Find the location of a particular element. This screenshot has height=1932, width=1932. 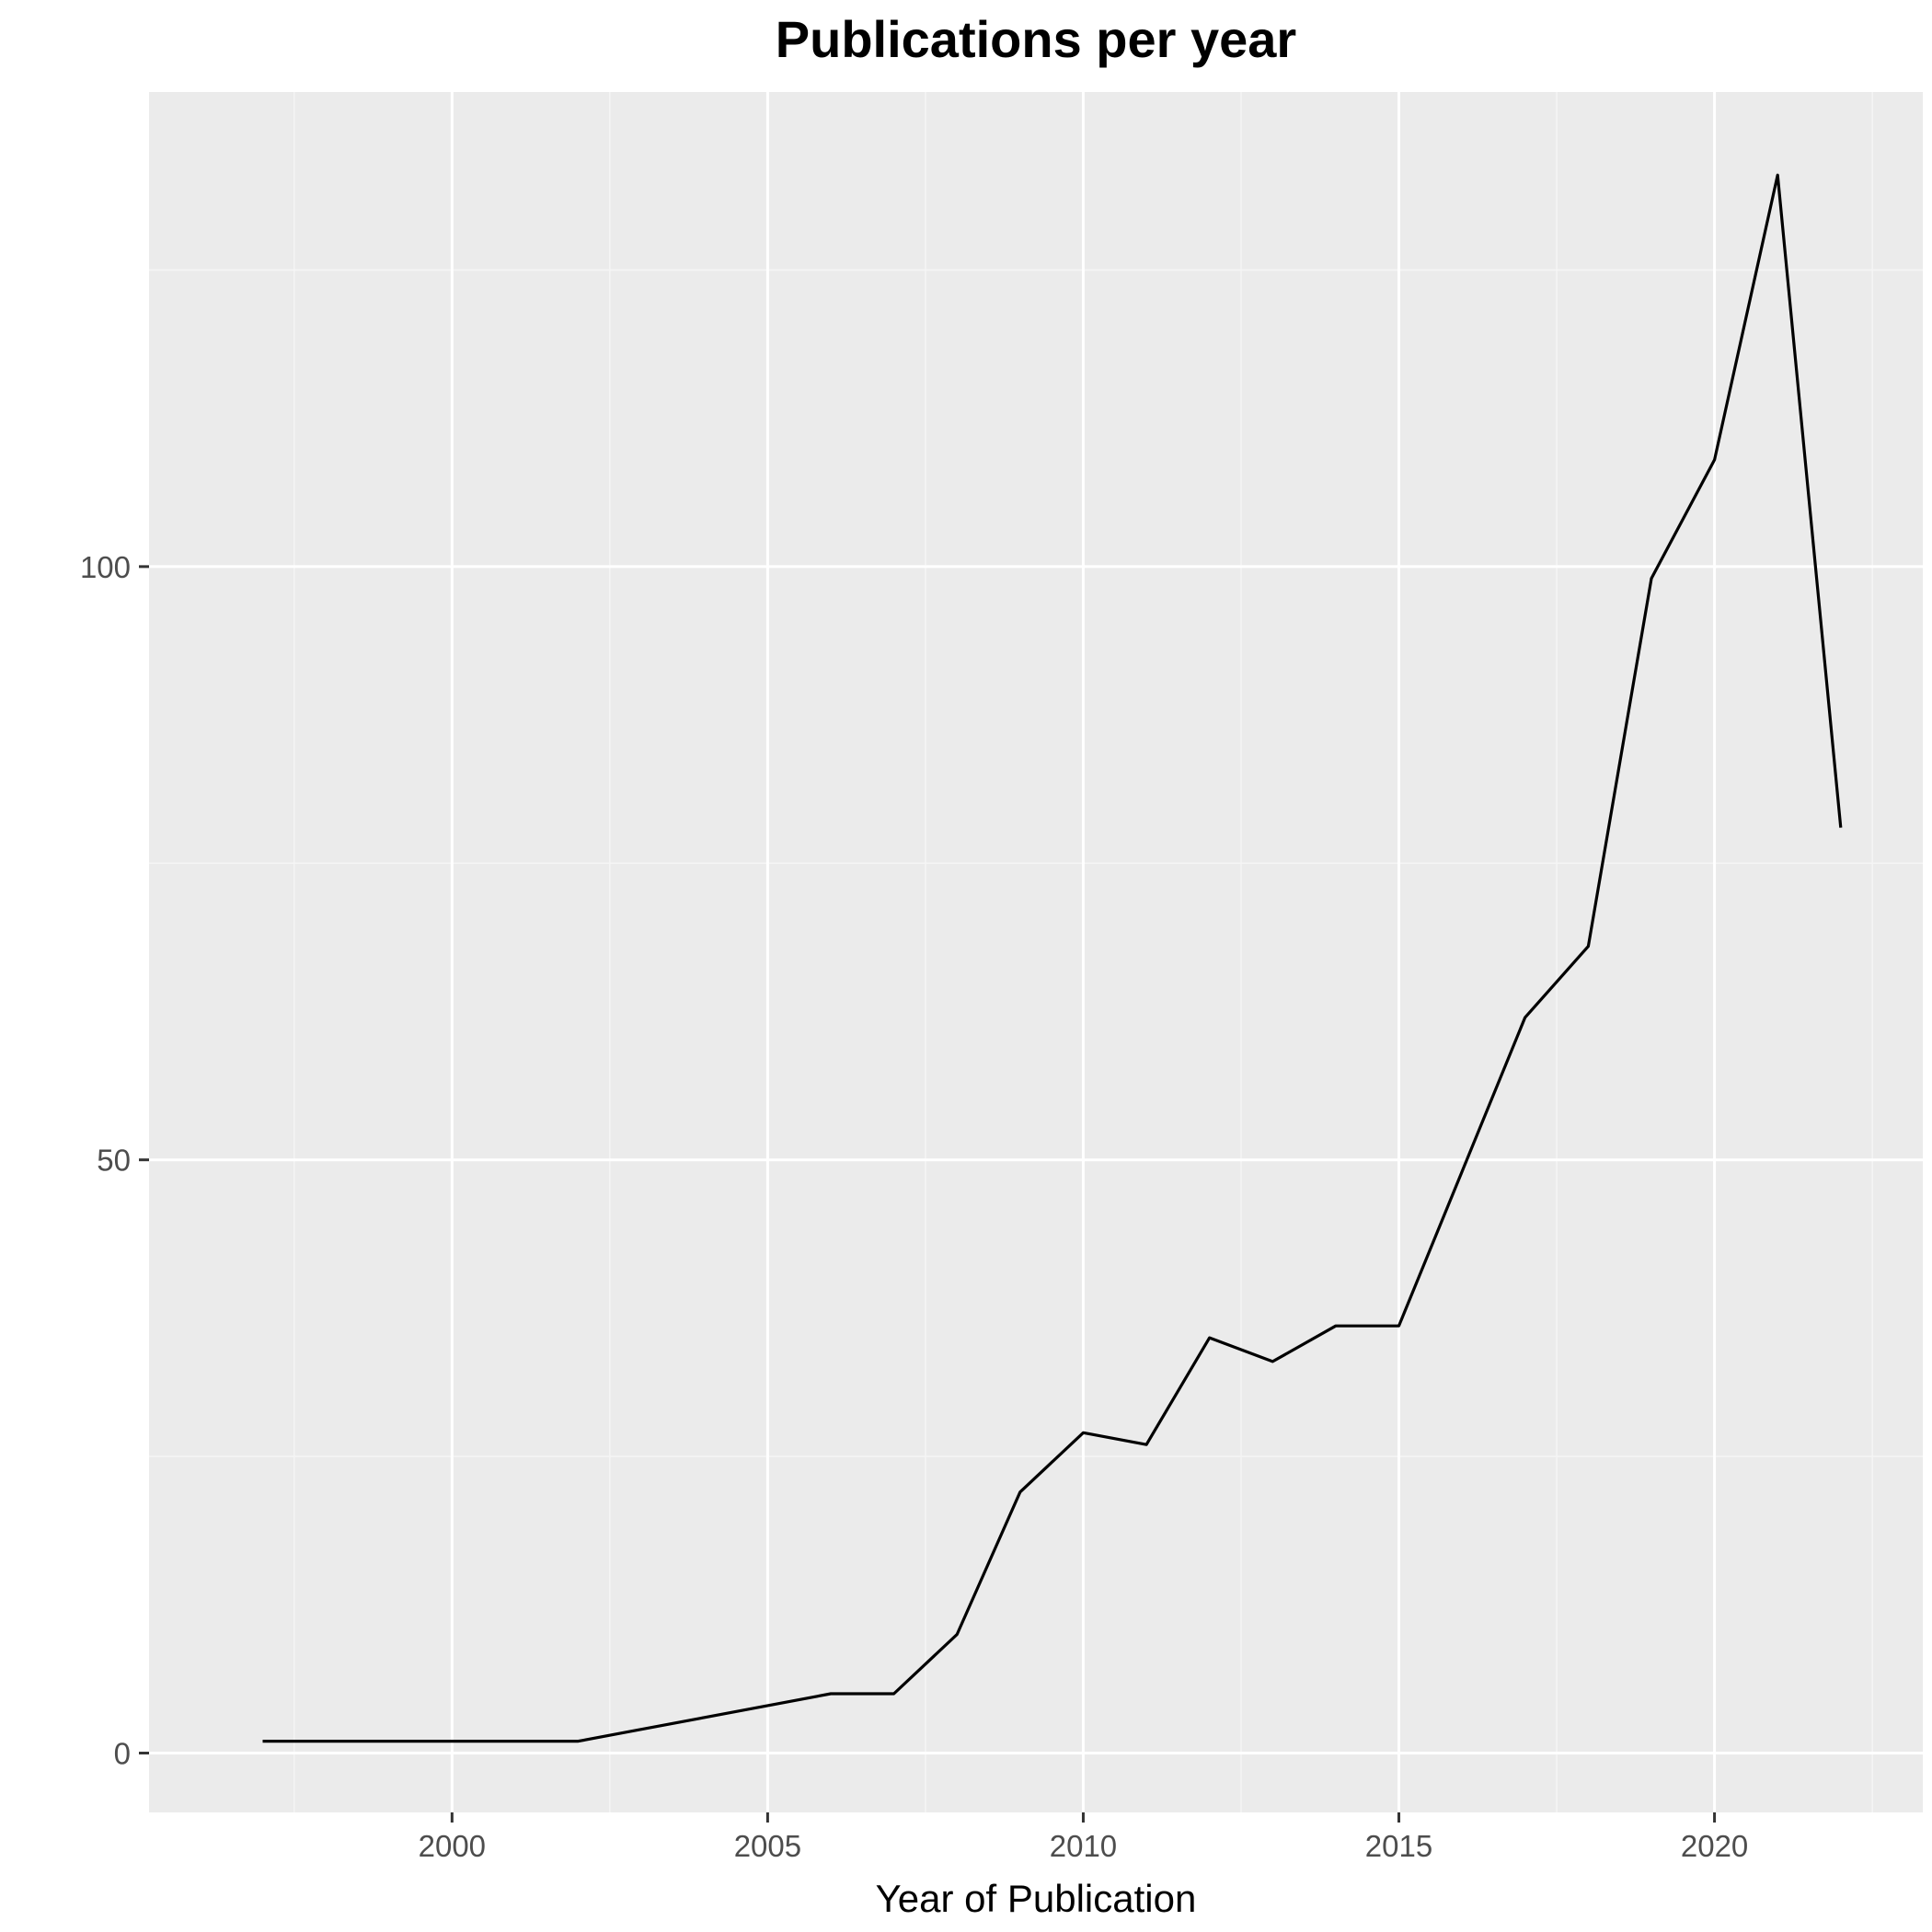

x-axis-title: Year of Publication is located at coordinates (1036, 1898).